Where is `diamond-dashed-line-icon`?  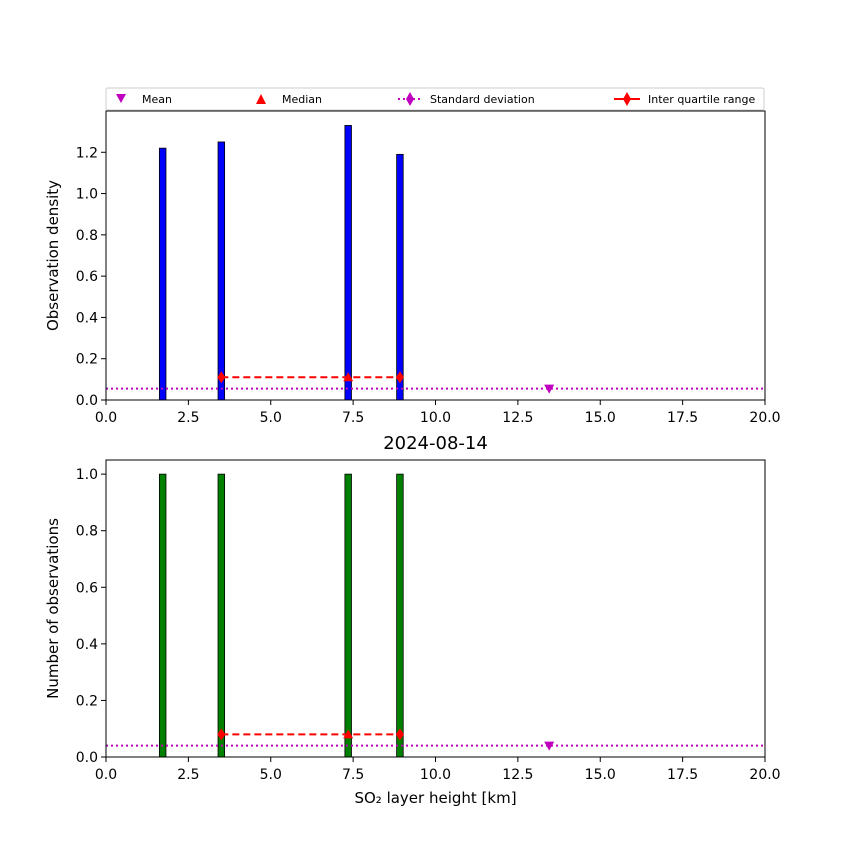
diamond-dashed-line-icon is located at coordinates (627, 99).